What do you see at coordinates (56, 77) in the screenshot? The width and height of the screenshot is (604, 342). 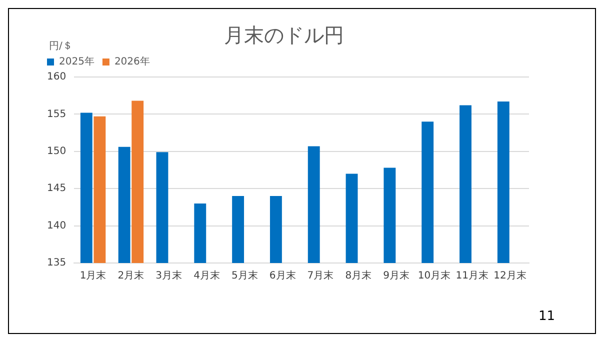 I see `y-tick-label: 160` at bounding box center [56, 77].